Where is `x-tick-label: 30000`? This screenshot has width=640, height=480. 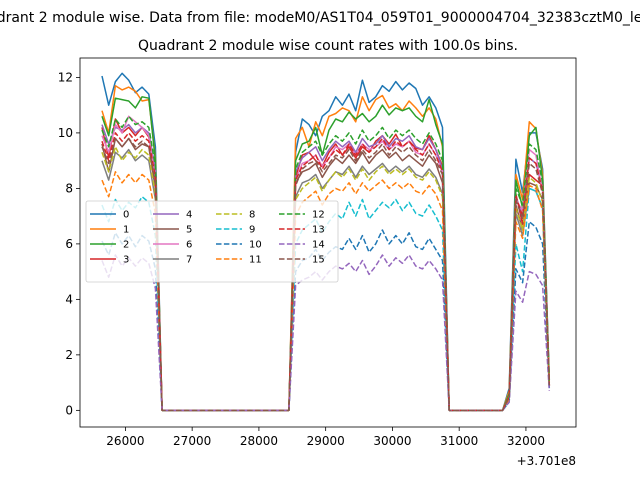 x-tick-label: 30000 is located at coordinates (392, 441).